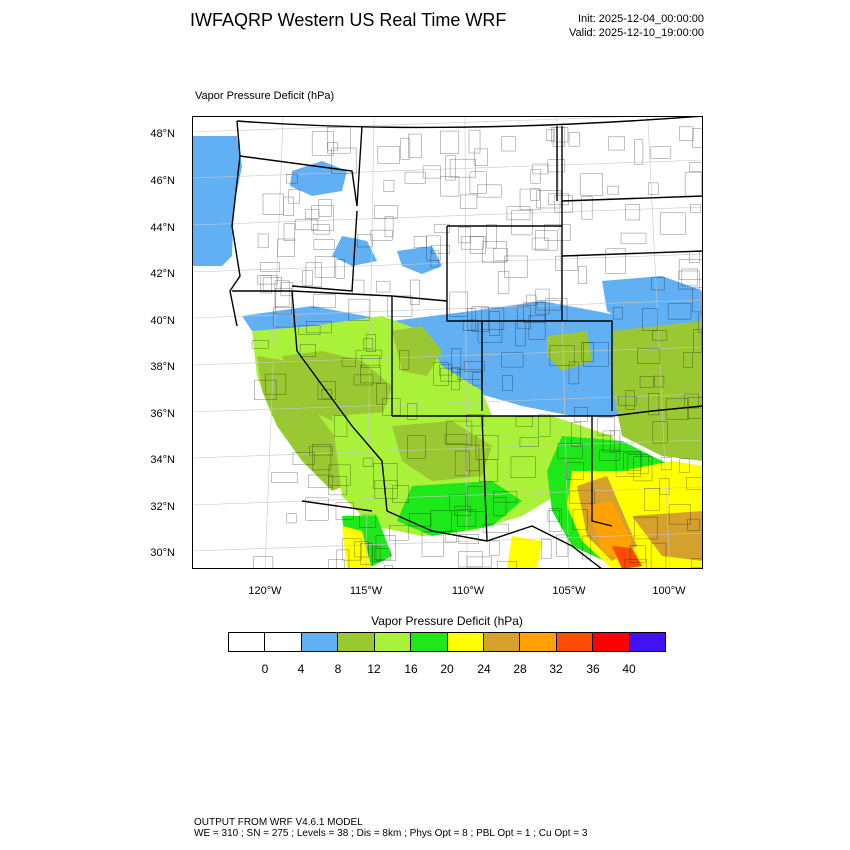  What do you see at coordinates (366, 591) in the screenshot?
I see `lon-label: 115°W` at bounding box center [366, 591].